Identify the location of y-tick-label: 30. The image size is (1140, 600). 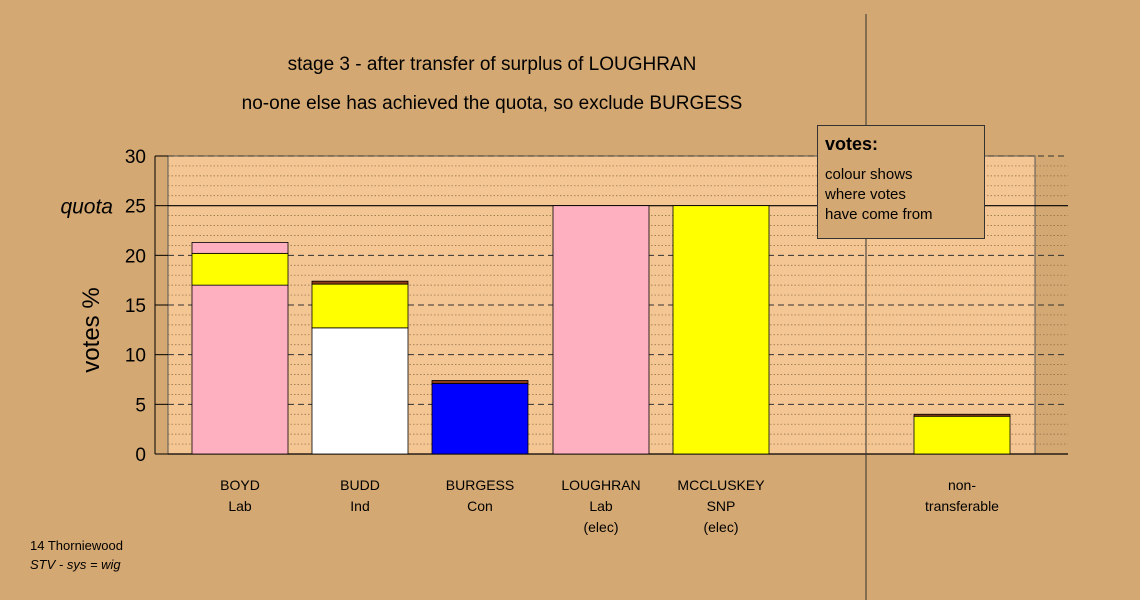
(135, 157).